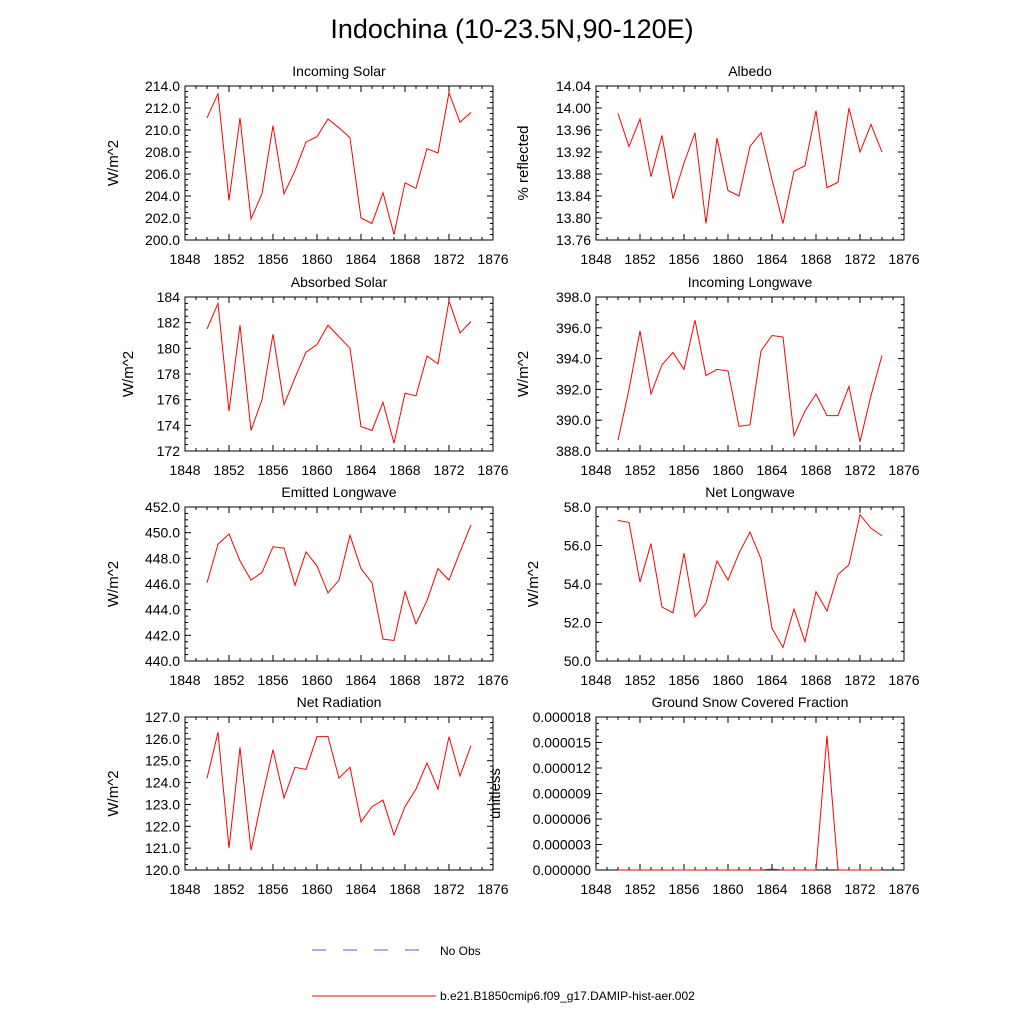  Describe the element at coordinates (750, 380) in the screenshot. I see `series-line-incoming-longwave` at that location.